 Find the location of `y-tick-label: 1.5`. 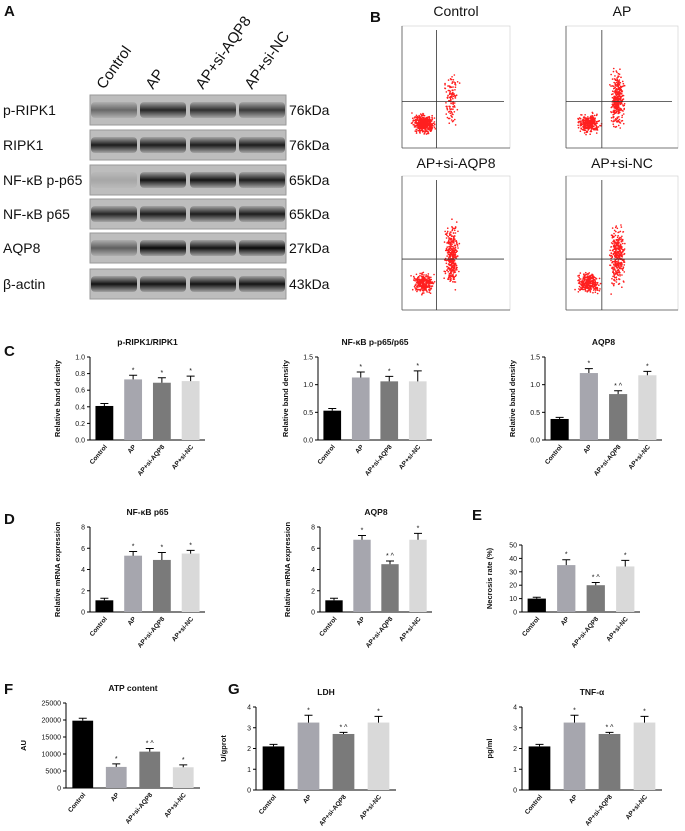

y-tick-label: 1.5 is located at coordinates (535, 358).